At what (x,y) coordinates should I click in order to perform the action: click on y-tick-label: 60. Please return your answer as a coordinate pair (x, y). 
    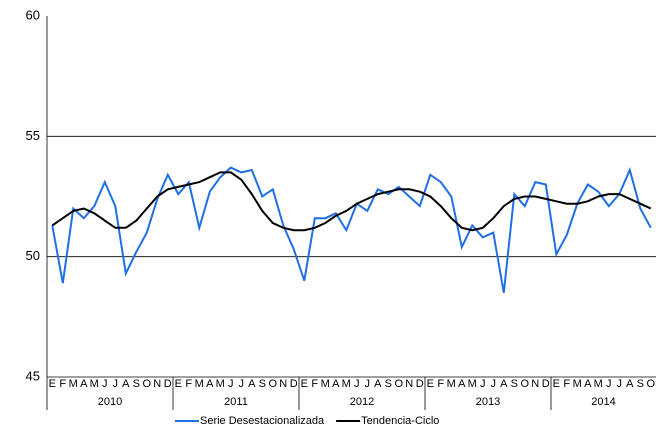
    Looking at the image, I should click on (33, 14).